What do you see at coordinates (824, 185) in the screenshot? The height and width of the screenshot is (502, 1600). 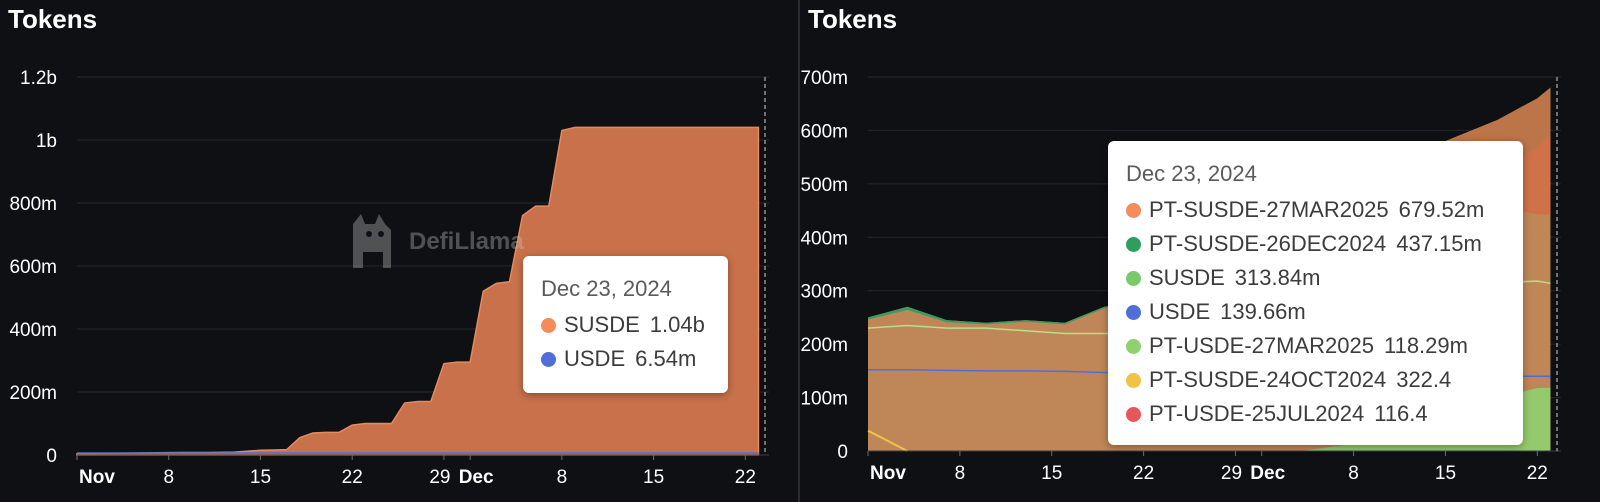 I see `y-tick-label: 500m` at bounding box center [824, 185].